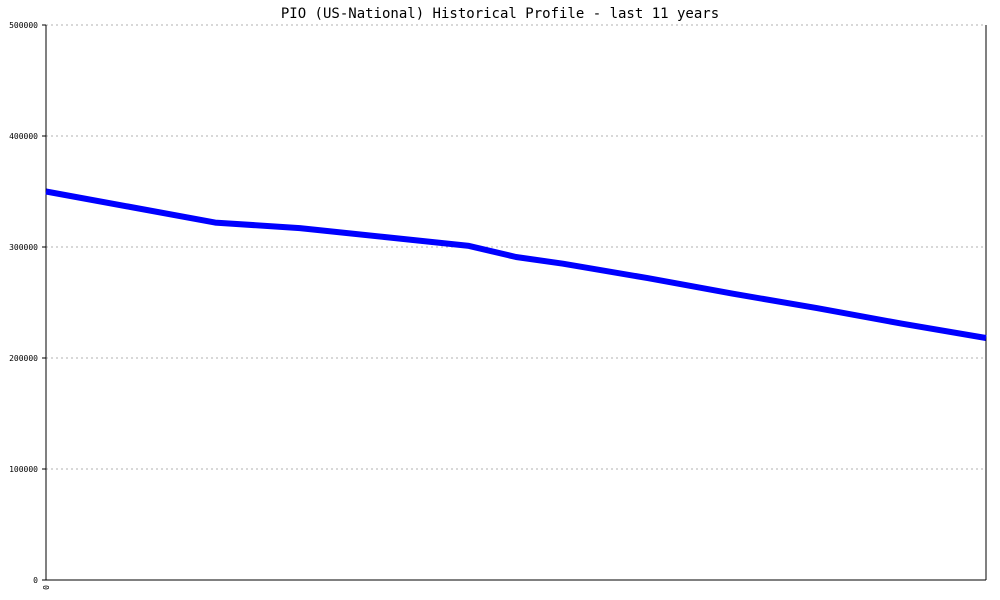  Describe the element at coordinates (23, 358) in the screenshot. I see `y-tick-label: 200000` at that location.